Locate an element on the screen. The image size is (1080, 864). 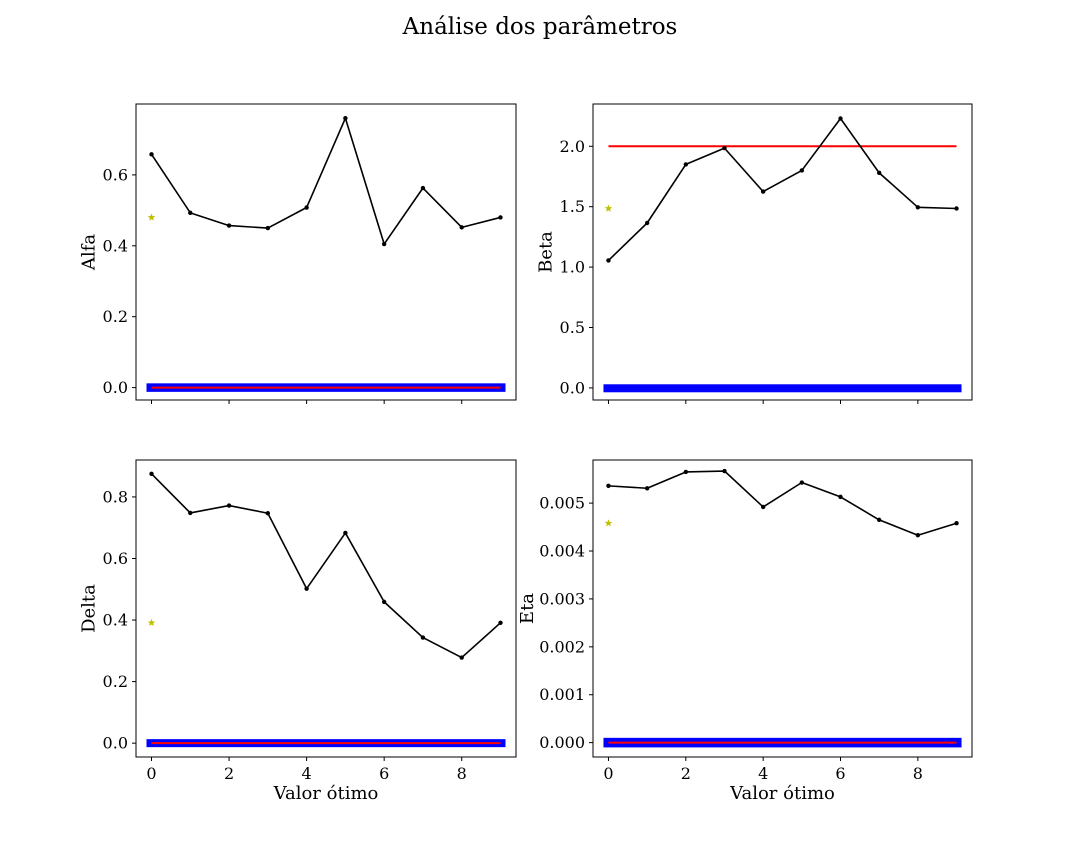
figure-title: Análise dos parâmetros is located at coordinates (540, 27).